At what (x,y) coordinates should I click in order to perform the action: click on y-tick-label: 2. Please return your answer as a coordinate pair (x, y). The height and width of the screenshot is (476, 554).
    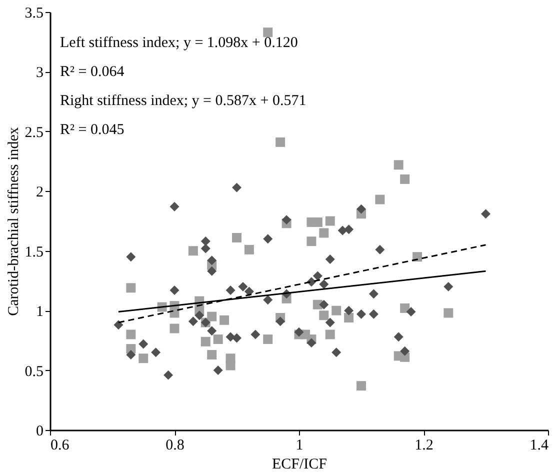
    Looking at the image, I should click on (40, 192).